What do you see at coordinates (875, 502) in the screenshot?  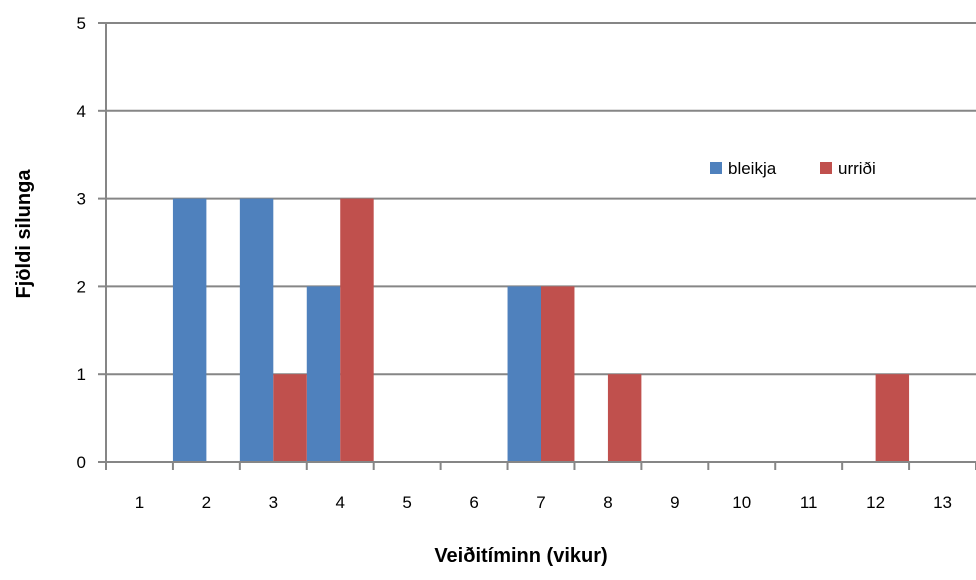 I see `x-tick-label-12: 12` at bounding box center [875, 502].